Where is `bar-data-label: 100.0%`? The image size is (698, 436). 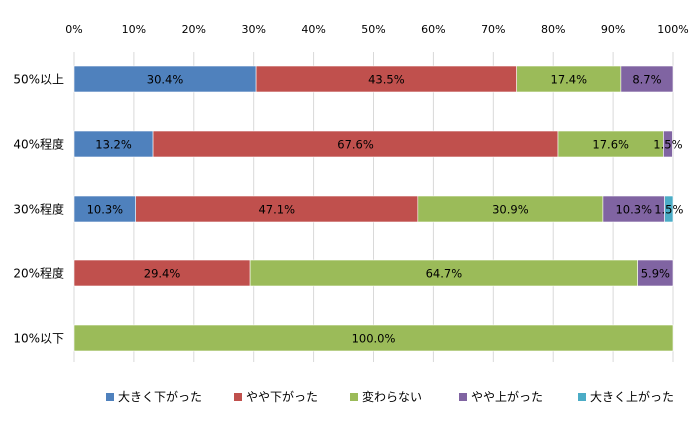
bar-data-label: 100.0% is located at coordinates (374, 339).